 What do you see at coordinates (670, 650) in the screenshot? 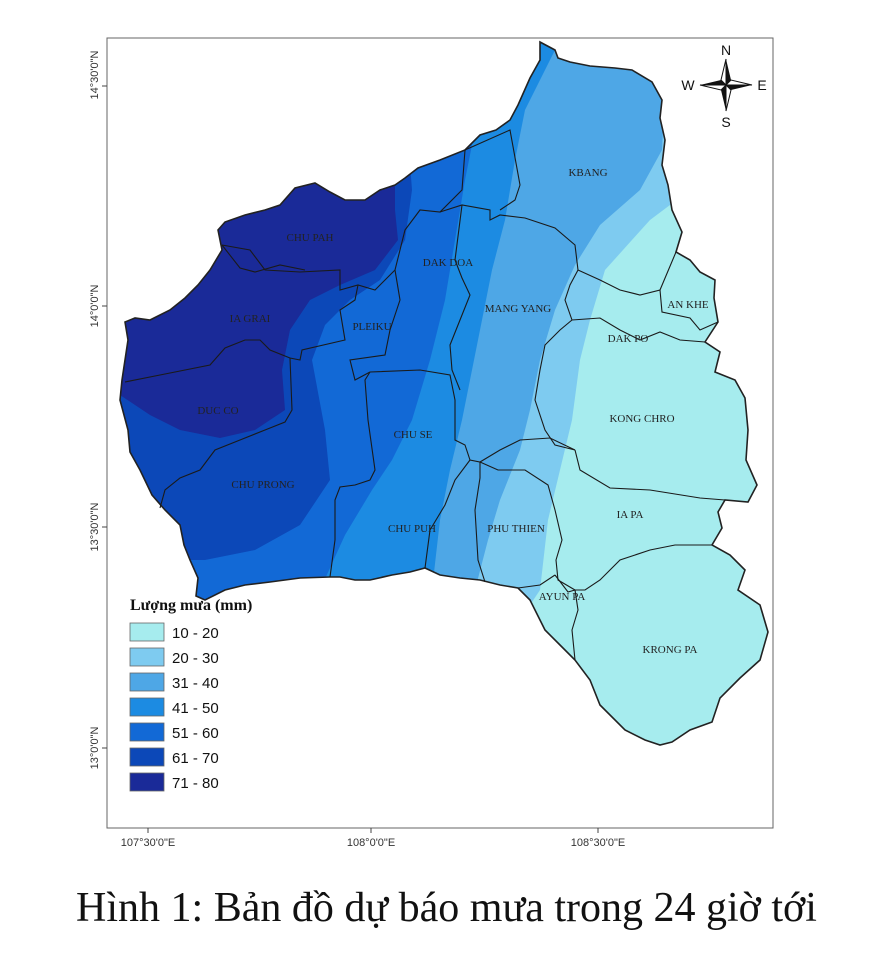
I see `district-label-krong-pa: KRONG PA` at bounding box center [670, 650].